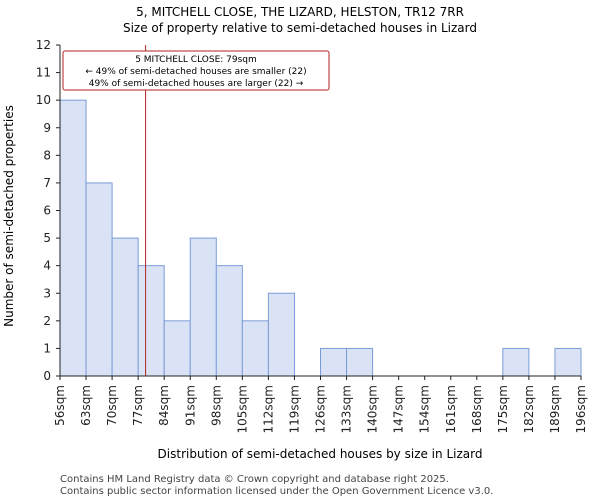  I want to click on x-tick-label: 105sqm, so click(242, 409).